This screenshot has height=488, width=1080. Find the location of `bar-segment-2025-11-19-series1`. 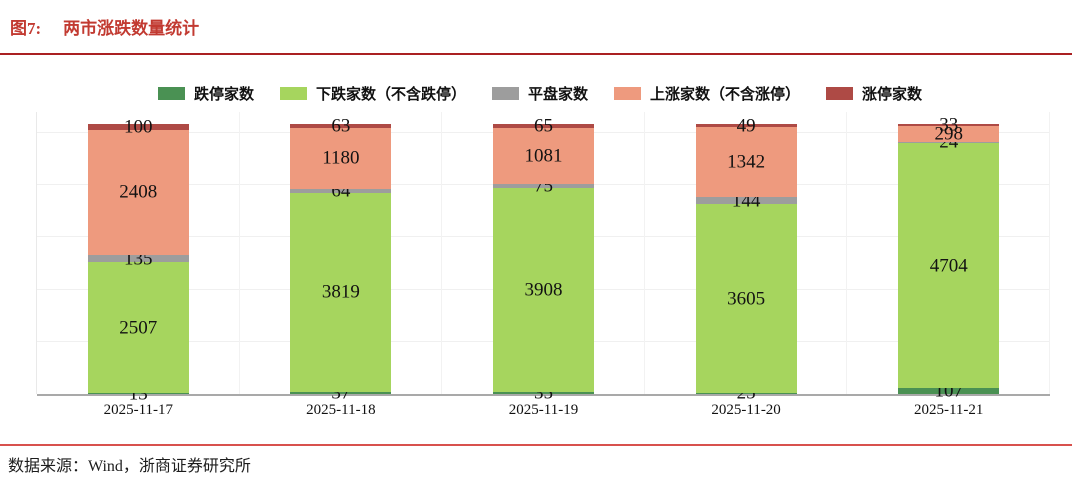

bar-segment-2025-11-19-series1 is located at coordinates (543, 290).